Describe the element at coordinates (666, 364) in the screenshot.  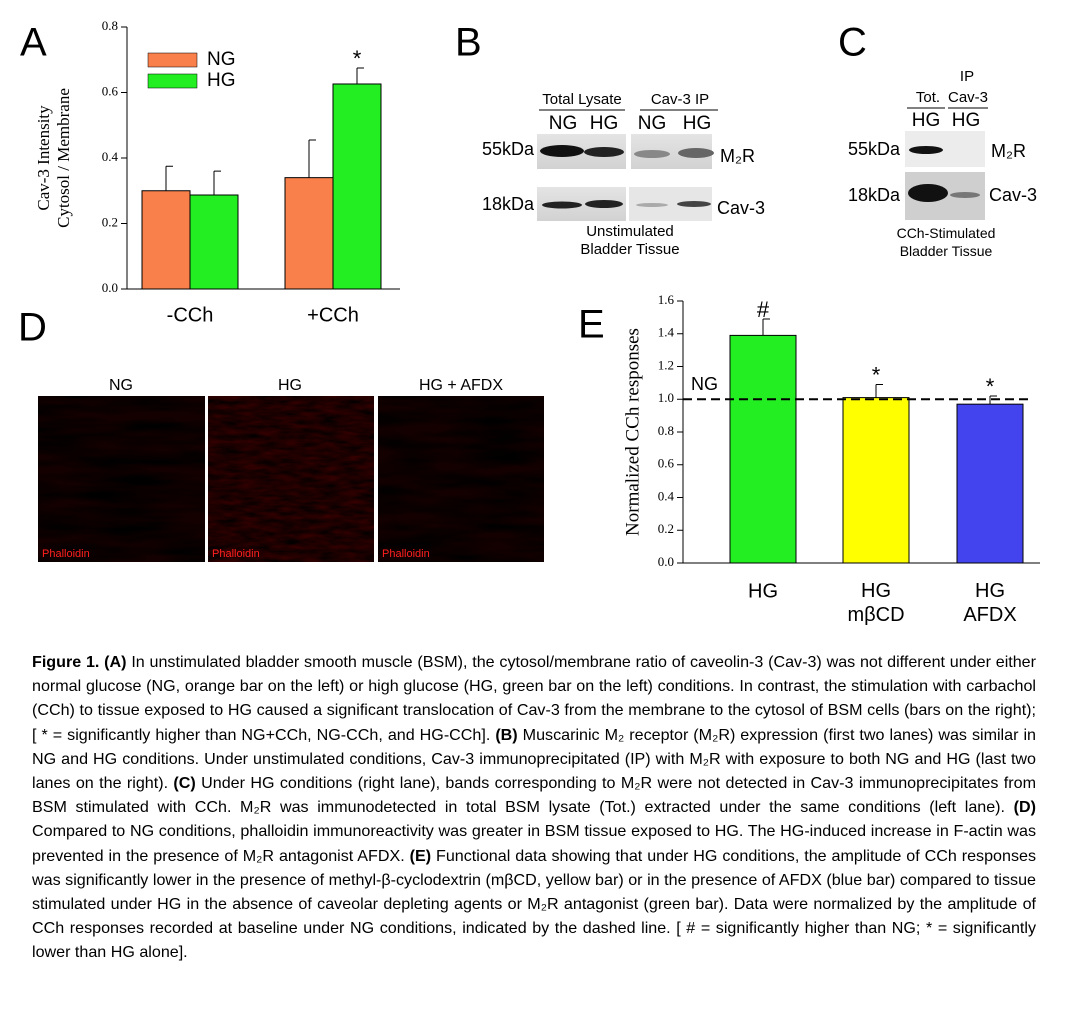
I see `y-tick-label: 1.2` at that location.